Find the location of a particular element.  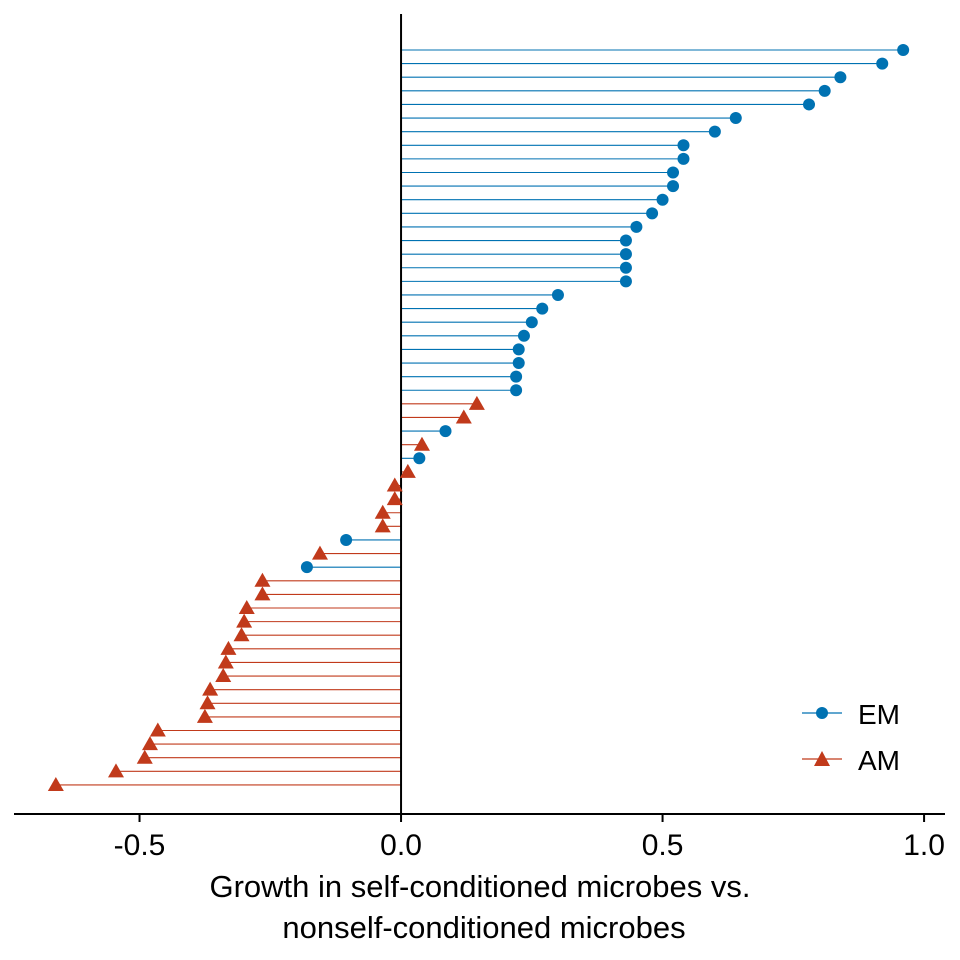

x-tick-label-0: -0.5 is located at coordinates (140, 845).